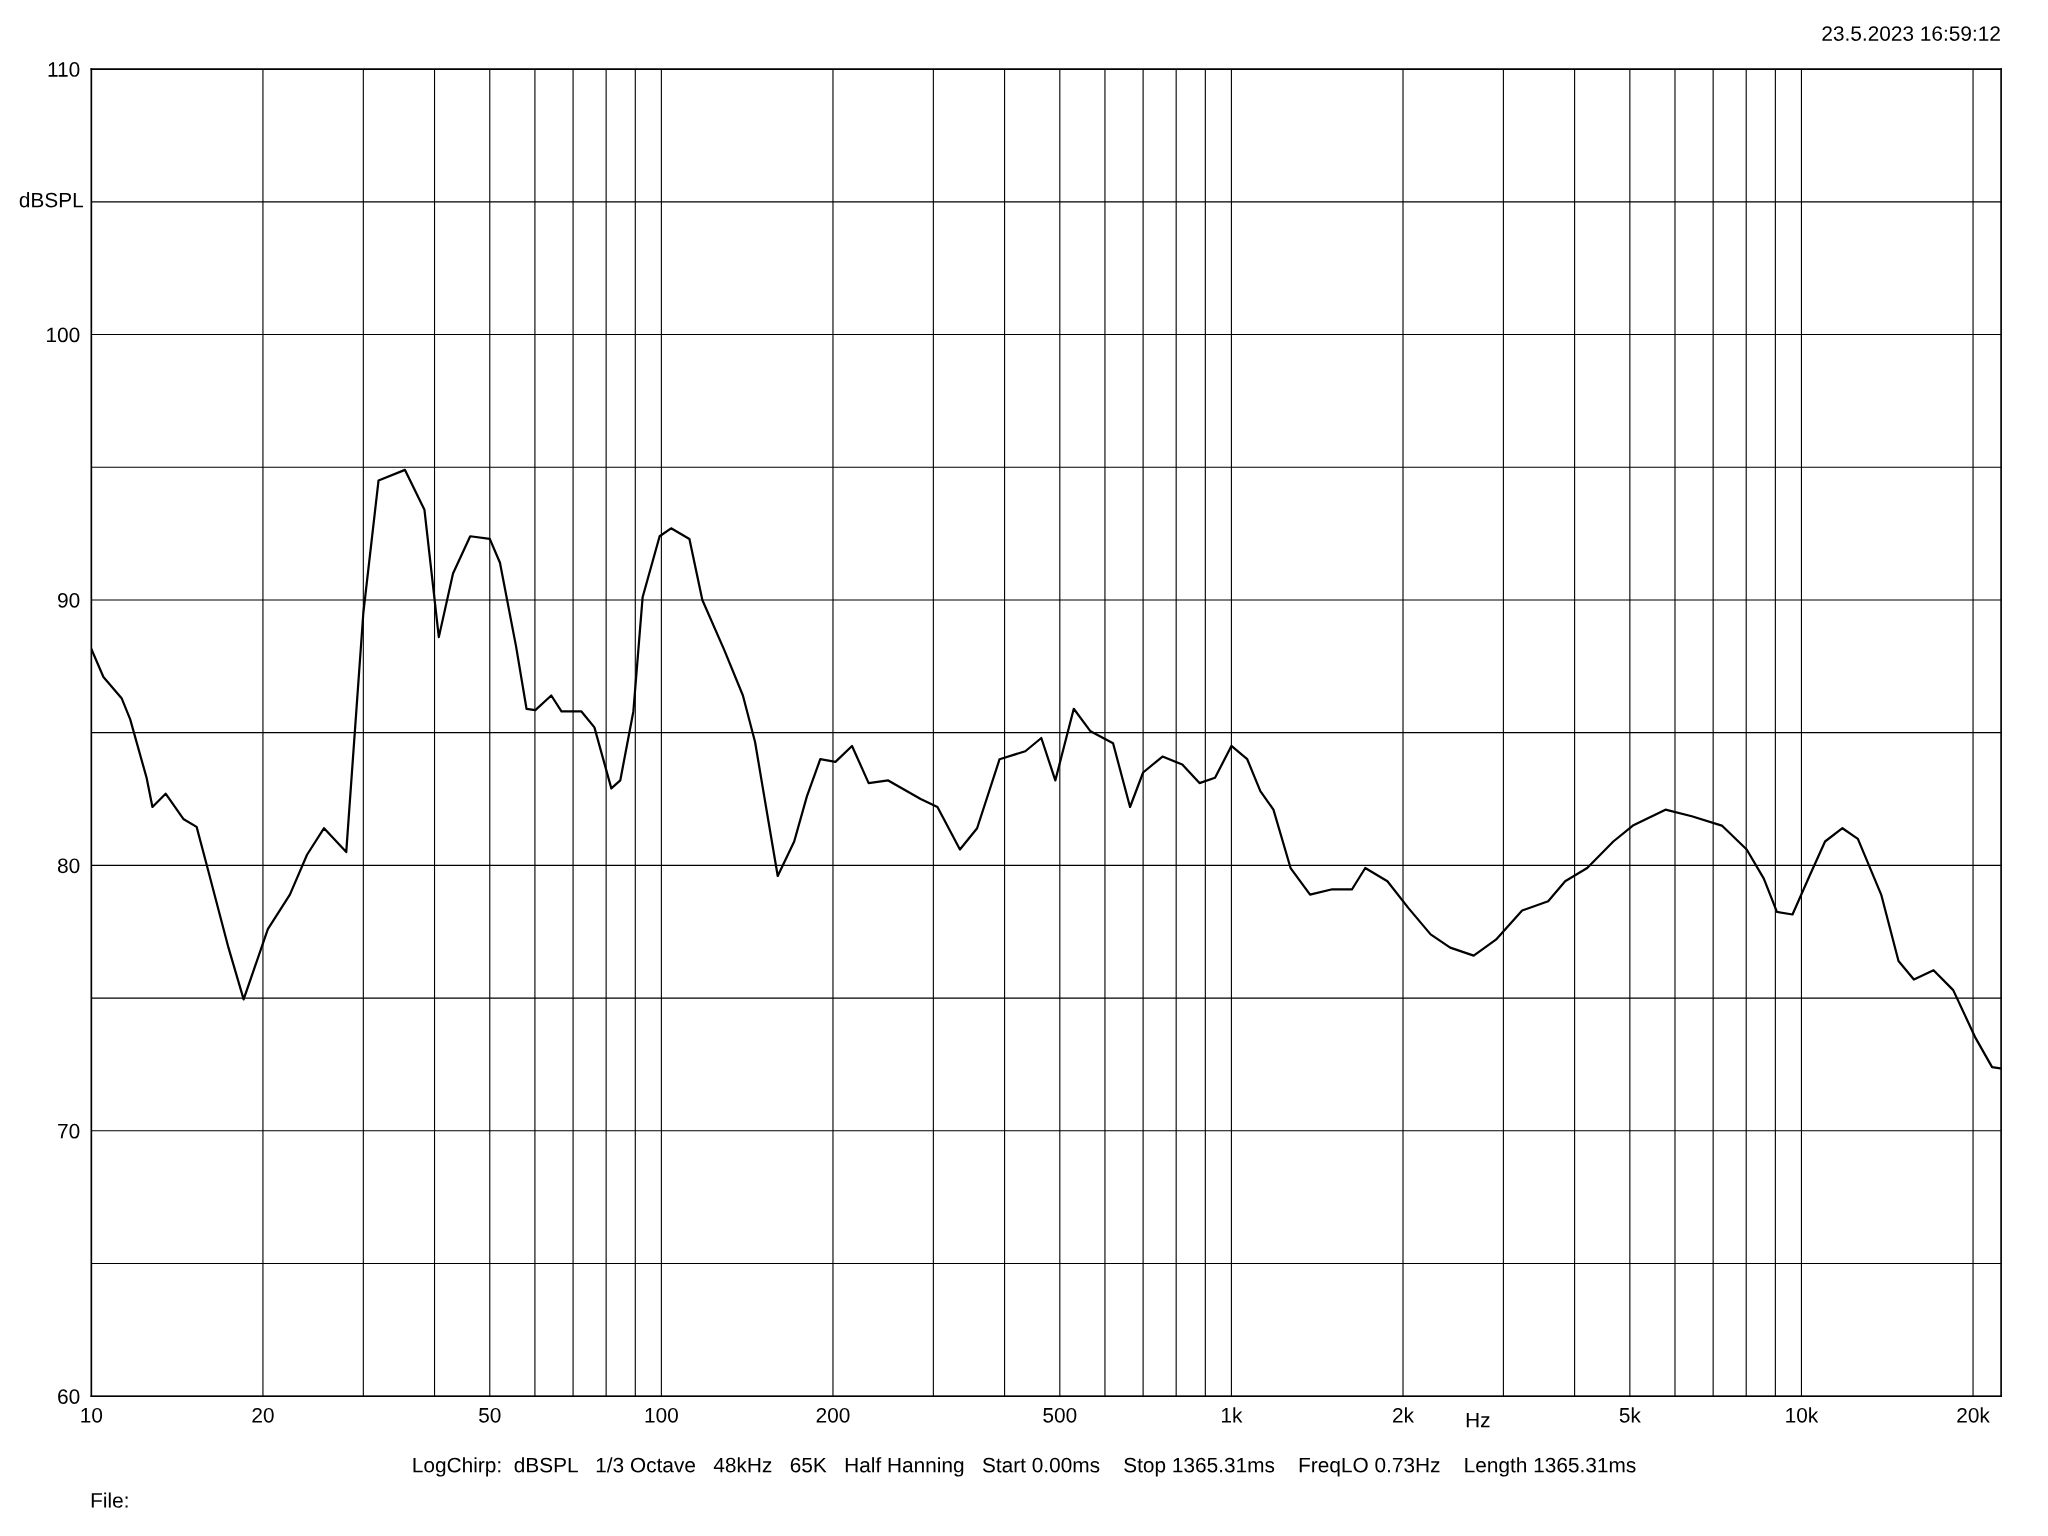 The width and height of the screenshot is (2048, 1536). What do you see at coordinates (69, 1396) in the screenshot?
I see `y-tick-label: 60` at bounding box center [69, 1396].